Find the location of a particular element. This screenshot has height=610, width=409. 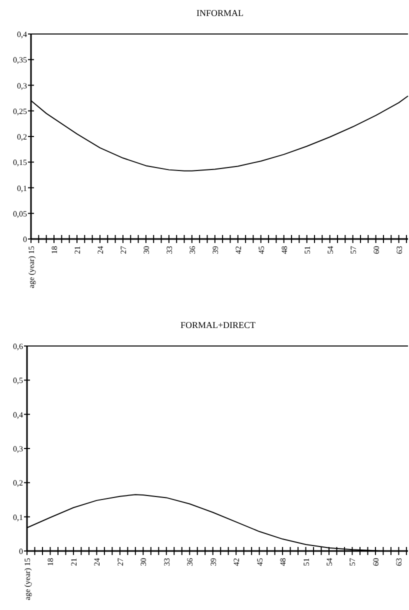

y-tick-label: 0,15 is located at coordinates (20, 163).